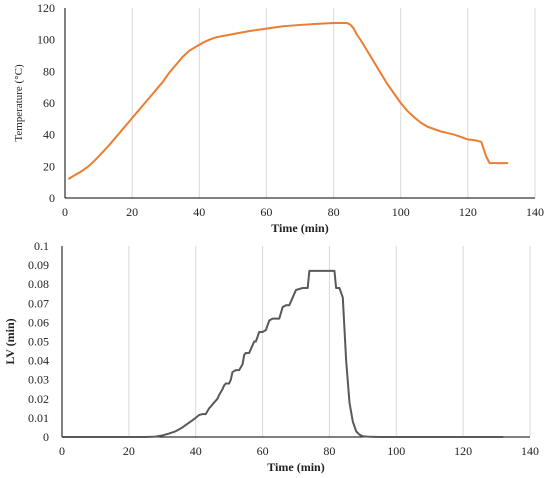  What do you see at coordinates (38, 361) in the screenshot?
I see `y-tick-label: 0.04` at bounding box center [38, 361].